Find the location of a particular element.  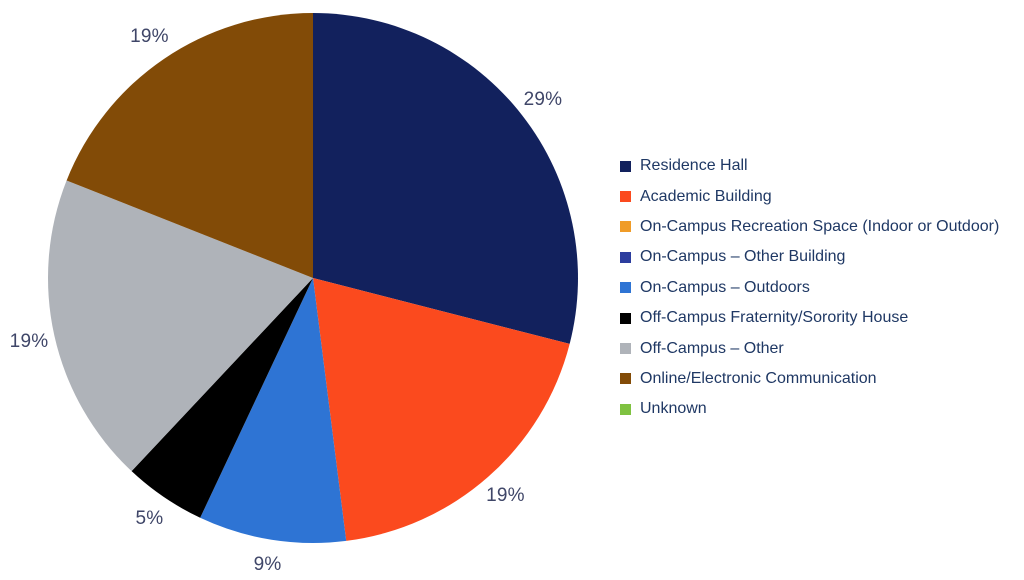

legend-swatch-online-electronic-communication is located at coordinates (625, 379).